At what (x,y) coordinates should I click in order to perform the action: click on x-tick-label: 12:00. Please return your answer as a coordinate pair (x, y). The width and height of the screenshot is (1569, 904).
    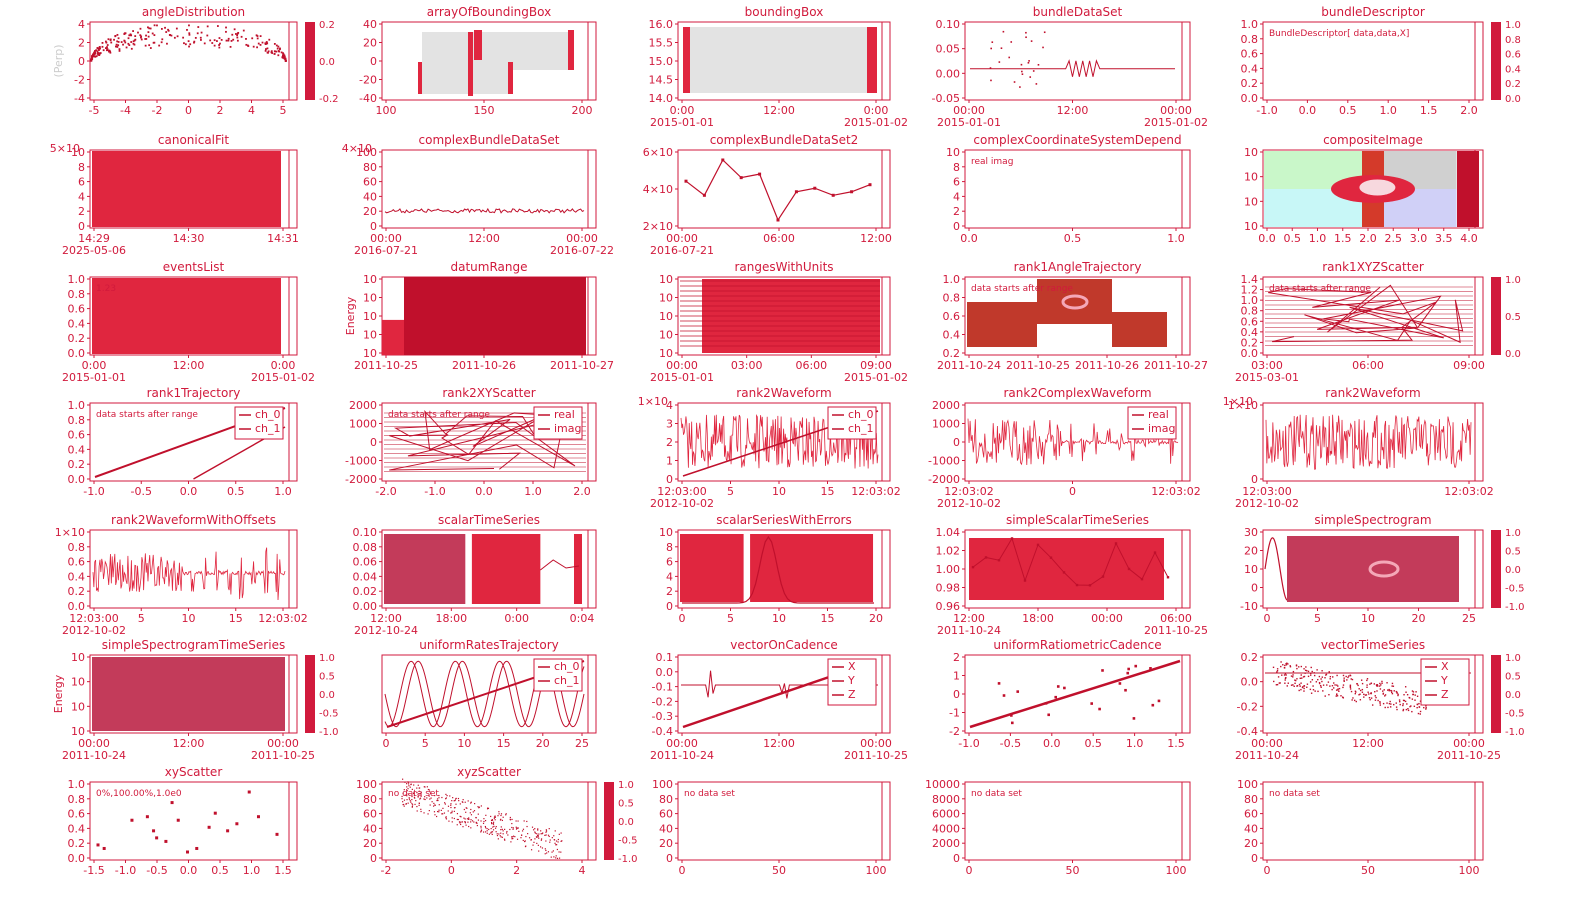
    Looking at the image, I should click on (484, 238).